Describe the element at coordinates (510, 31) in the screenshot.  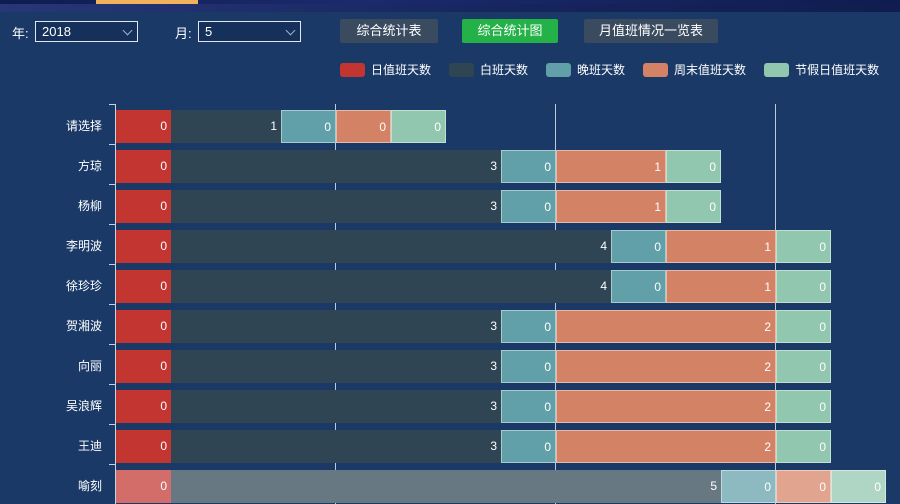
I see `summary-chart-button: 综合统计图` at that location.